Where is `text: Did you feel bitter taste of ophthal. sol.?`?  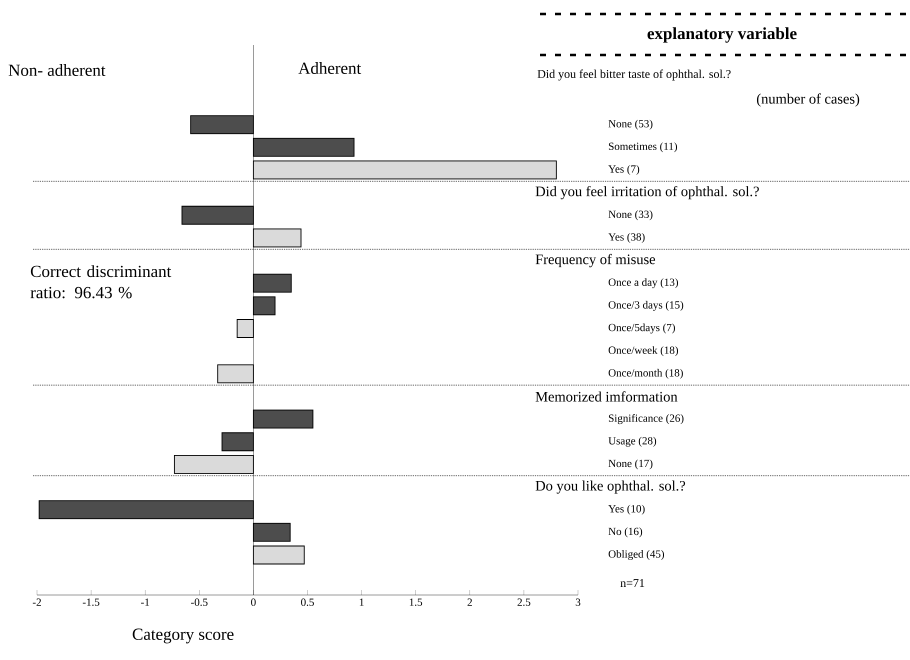 text: Did you feel bitter taste of ophthal. sol.? is located at coordinates (634, 74).